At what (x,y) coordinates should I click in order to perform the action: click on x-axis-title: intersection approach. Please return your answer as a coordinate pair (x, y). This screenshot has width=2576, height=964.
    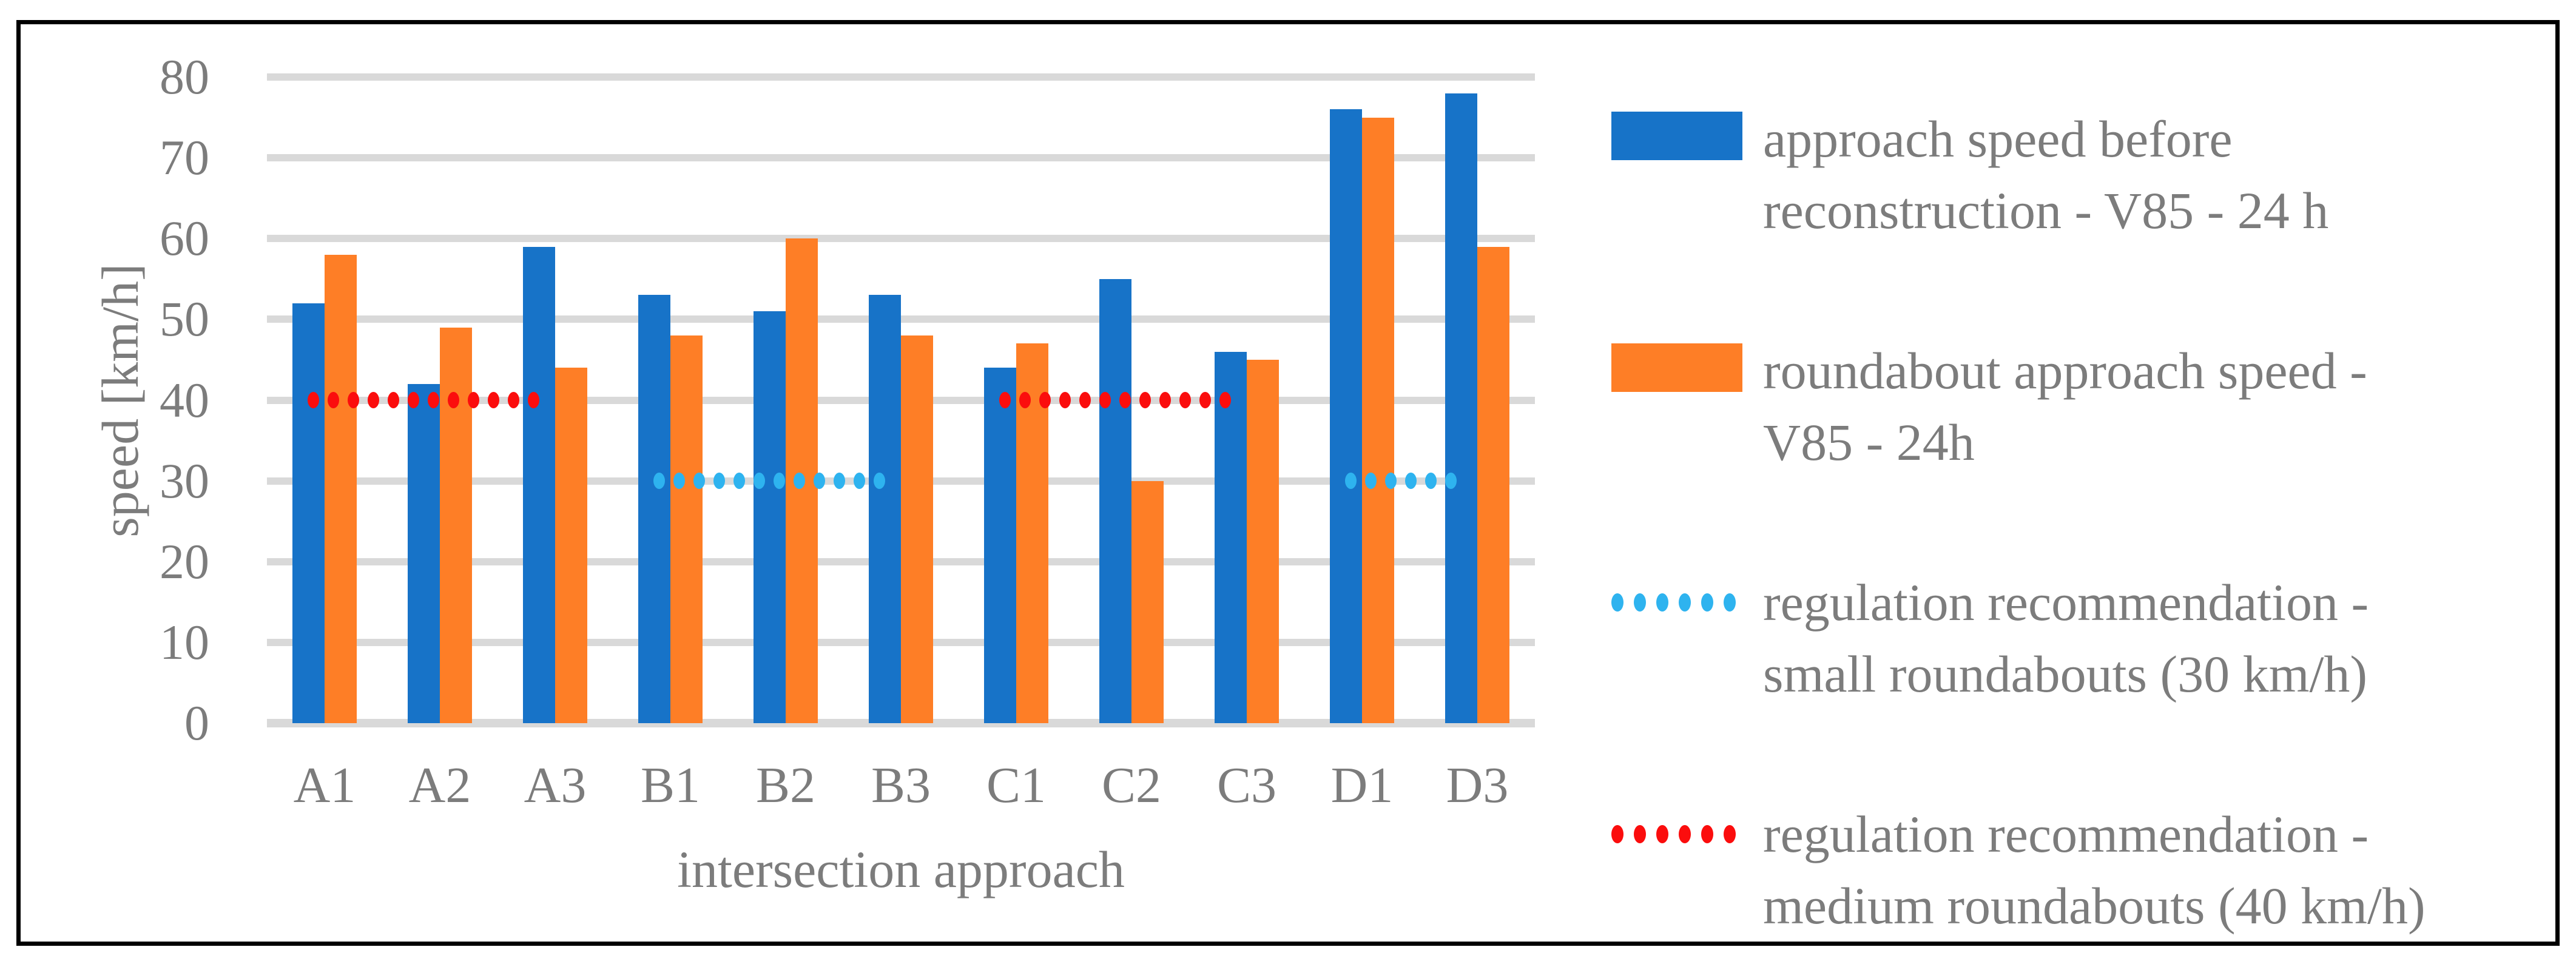
    Looking at the image, I should click on (901, 869).